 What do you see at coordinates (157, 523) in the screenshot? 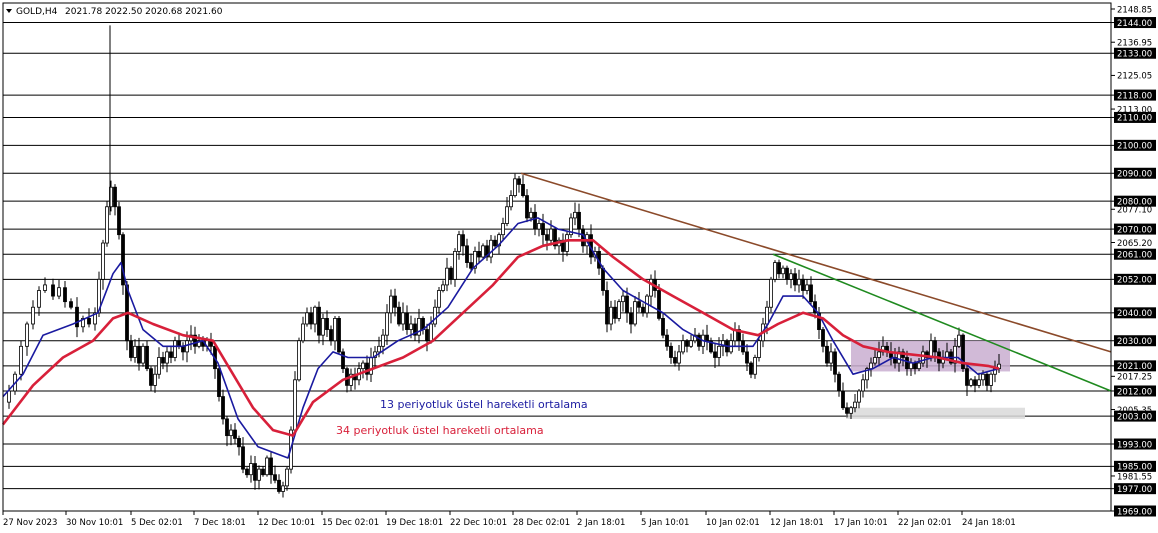
I see `x-tick-label: 5 Dec 02:01` at bounding box center [157, 523].